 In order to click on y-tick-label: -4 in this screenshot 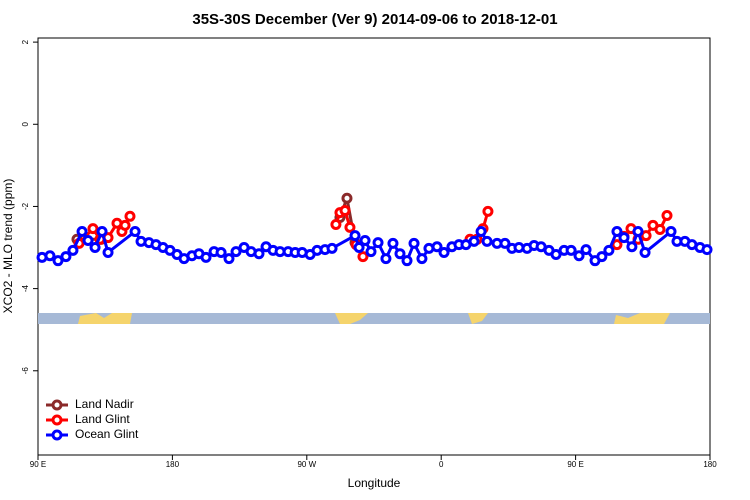, I will do `click(25, 289)`.